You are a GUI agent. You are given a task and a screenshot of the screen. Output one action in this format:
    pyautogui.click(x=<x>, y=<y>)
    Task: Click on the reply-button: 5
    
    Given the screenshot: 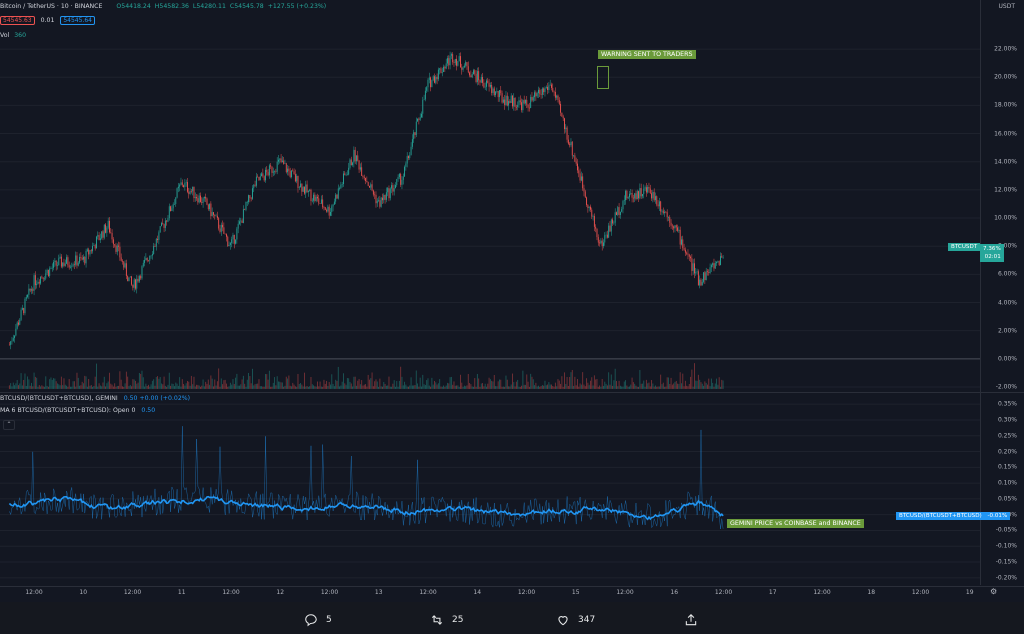 What is the action you would take?
    pyautogui.click(x=318, y=620)
    